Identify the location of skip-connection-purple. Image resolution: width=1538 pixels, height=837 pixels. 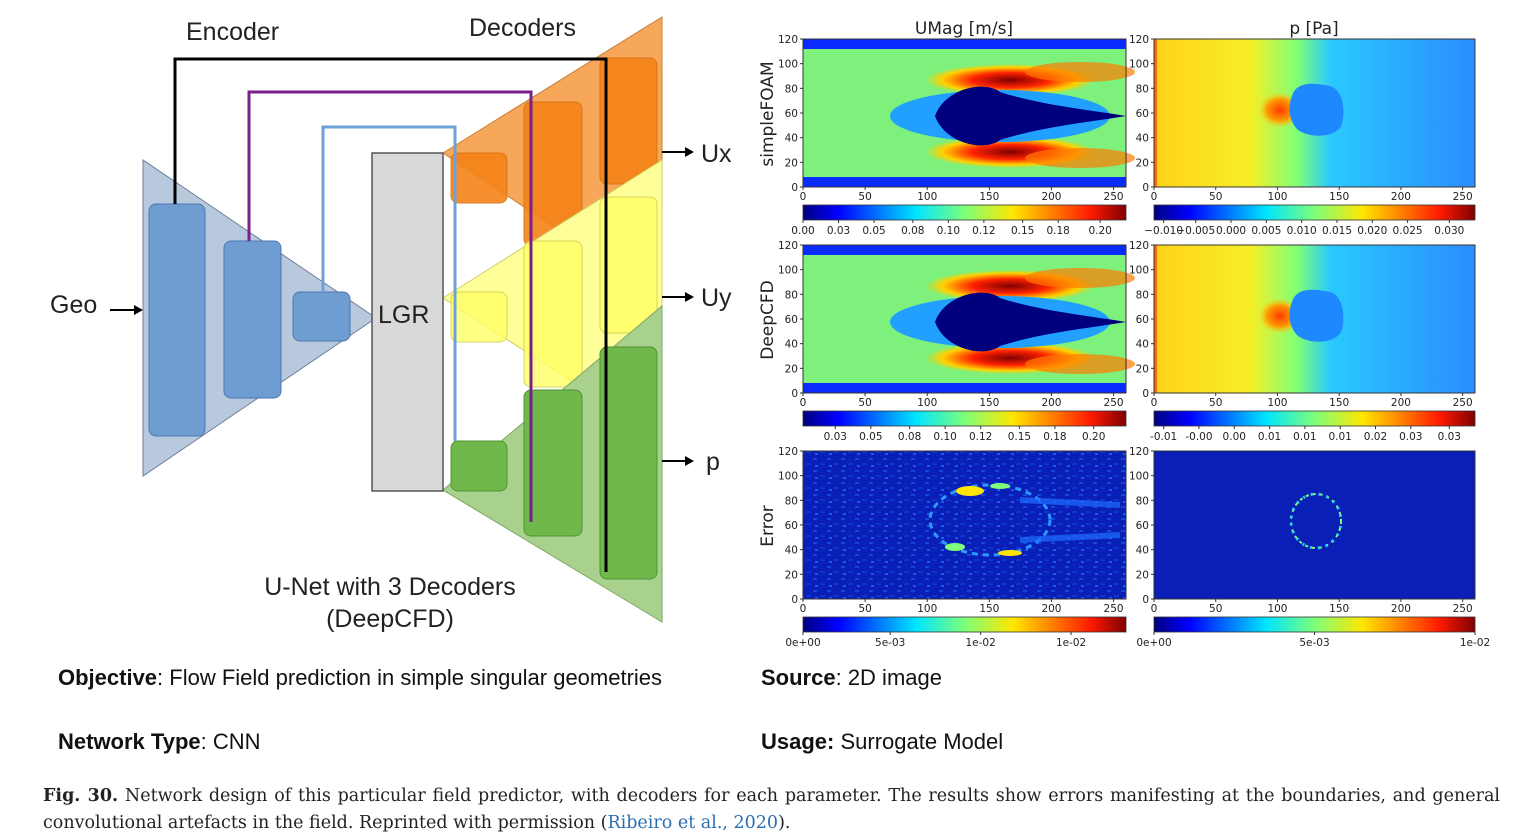
(390, 306).